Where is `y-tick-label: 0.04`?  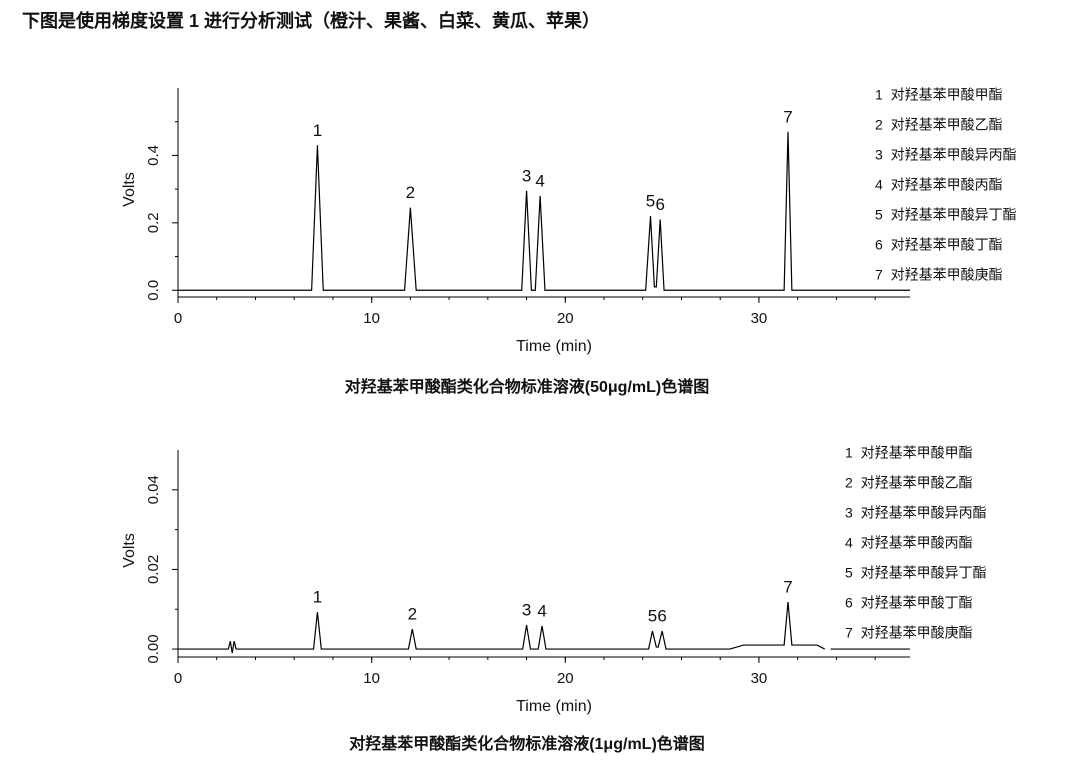
y-tick-label: 0.04 is located at coordinates (153, 489).